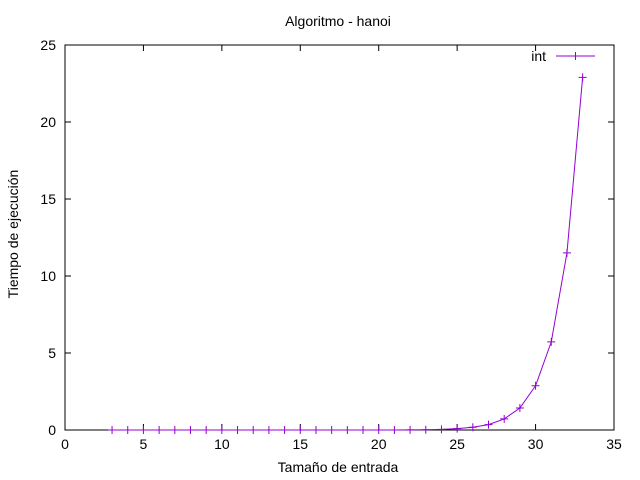 This screenshot has width=640, height=480. Describe the element at coordinates (457, 444) in the screenshot. I see `x-tick-label: 25` at that location.